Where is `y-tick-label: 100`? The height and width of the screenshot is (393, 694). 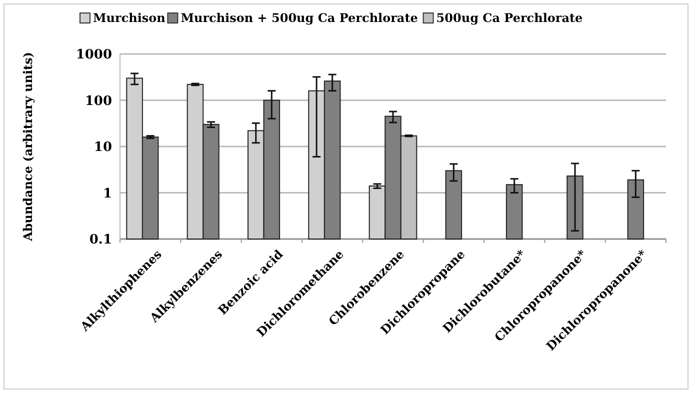 y-tick-label: 100 is located at coordinates (98, 101).